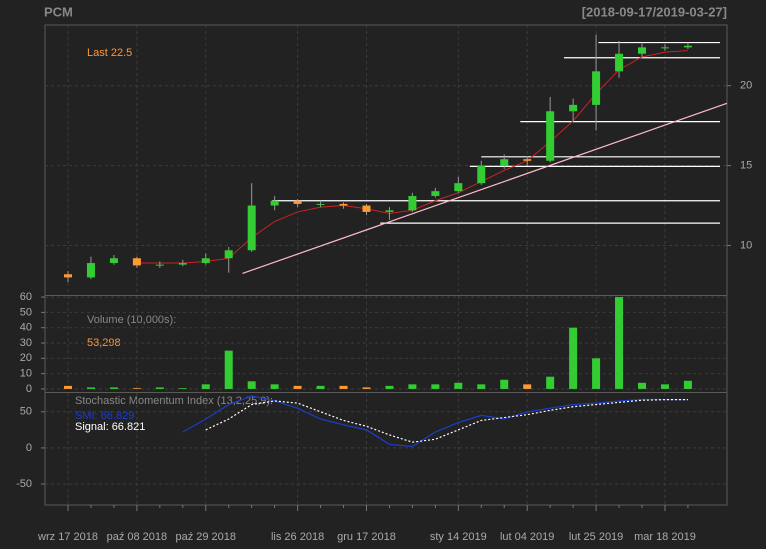 This screenshot has width=766, height=549. Describe the element at coordinates (67, 537) in the screenshot. I see `x-tick-label: wrz 17 2018` at that location.